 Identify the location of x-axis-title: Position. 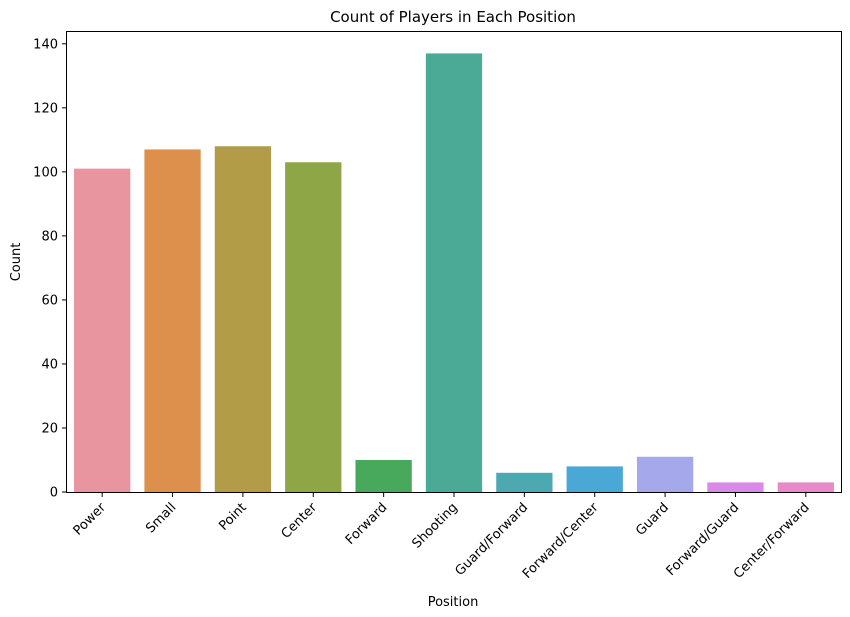
(453, 602).